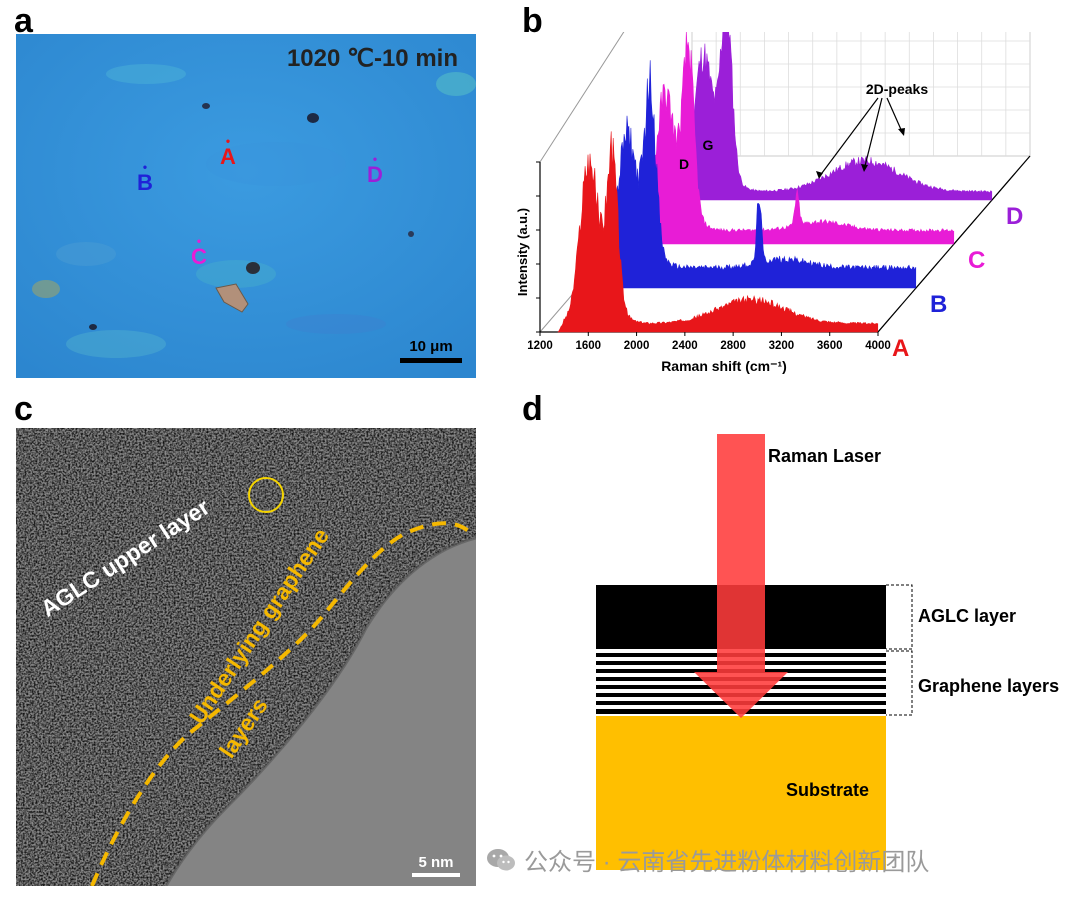 This screenshot has width=1080, height=902. Describe the element at coordinates (741, 793) in the screenshot. I see `substrate-block` at that location.